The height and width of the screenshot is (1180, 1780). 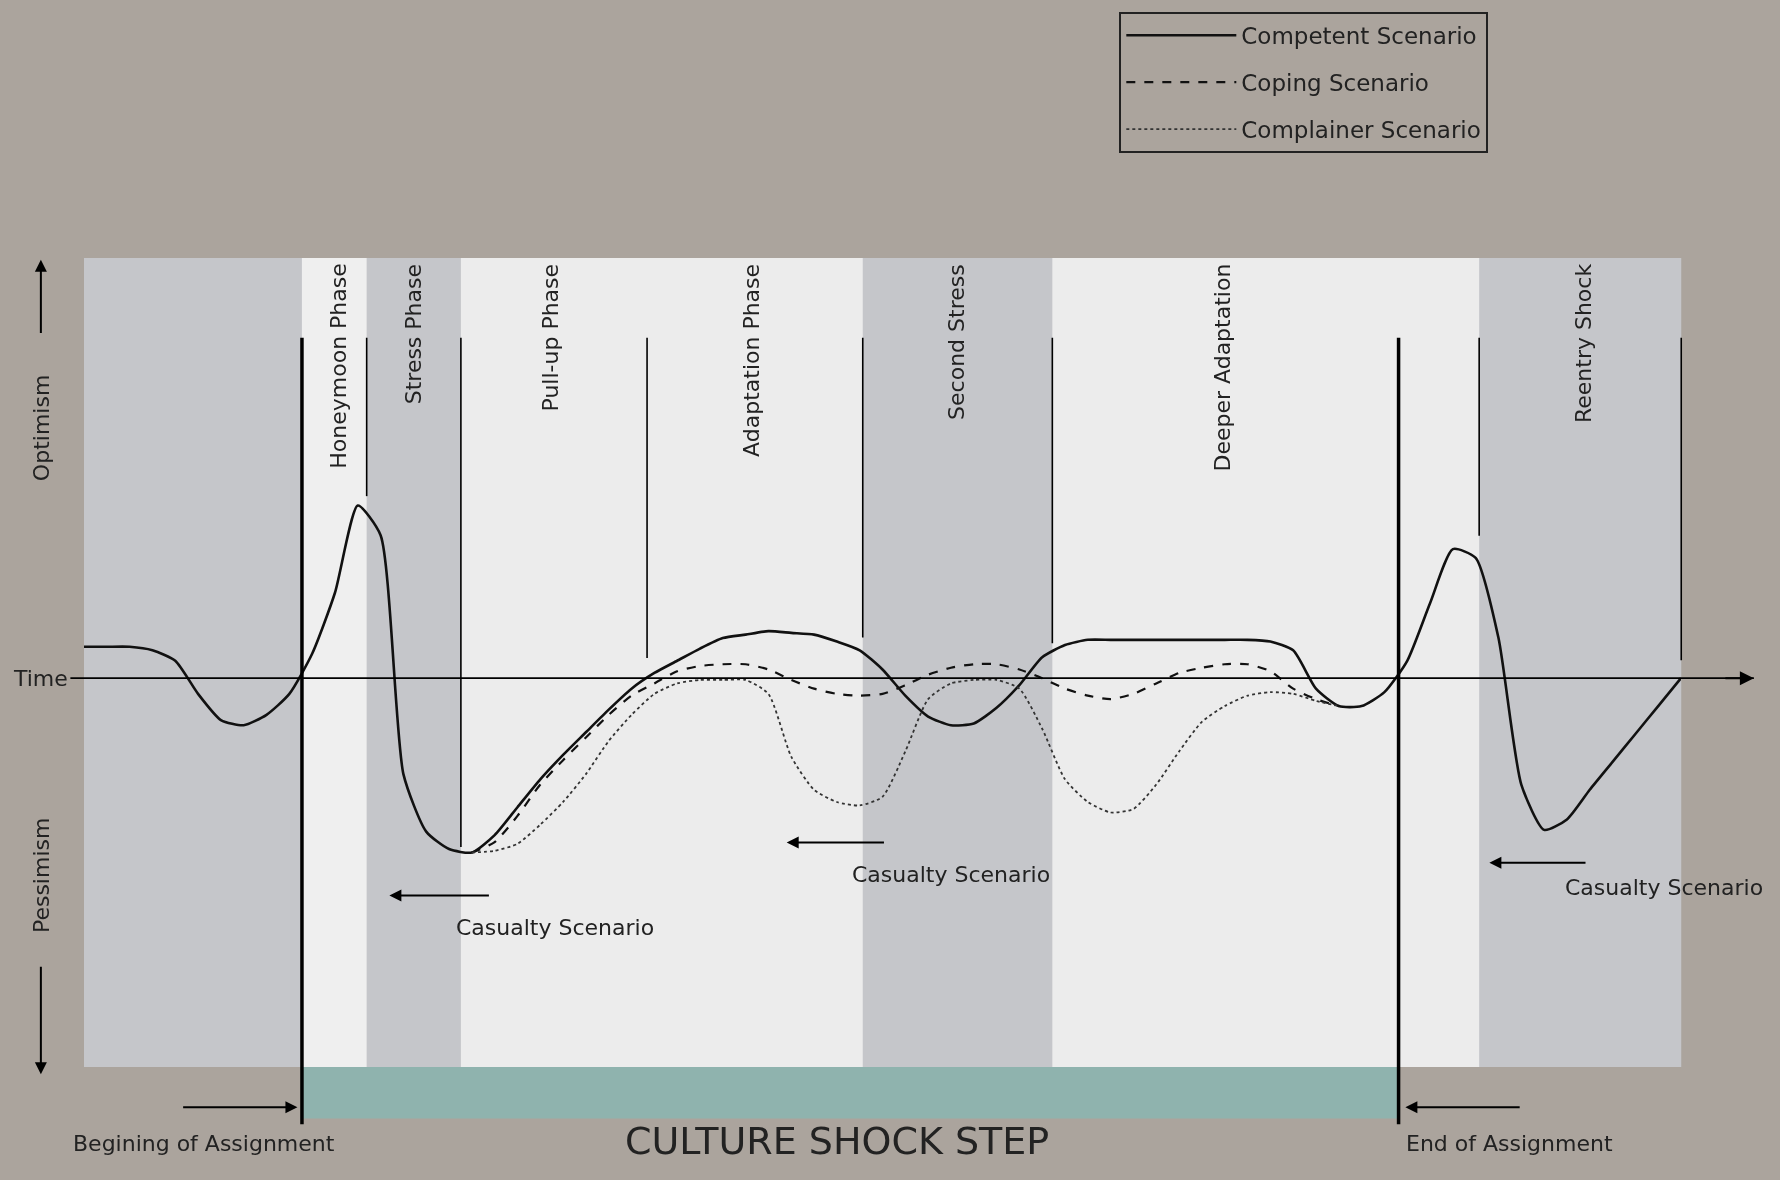 I want to click on text: Honeymoon Phase, so click(x=338, y=366).